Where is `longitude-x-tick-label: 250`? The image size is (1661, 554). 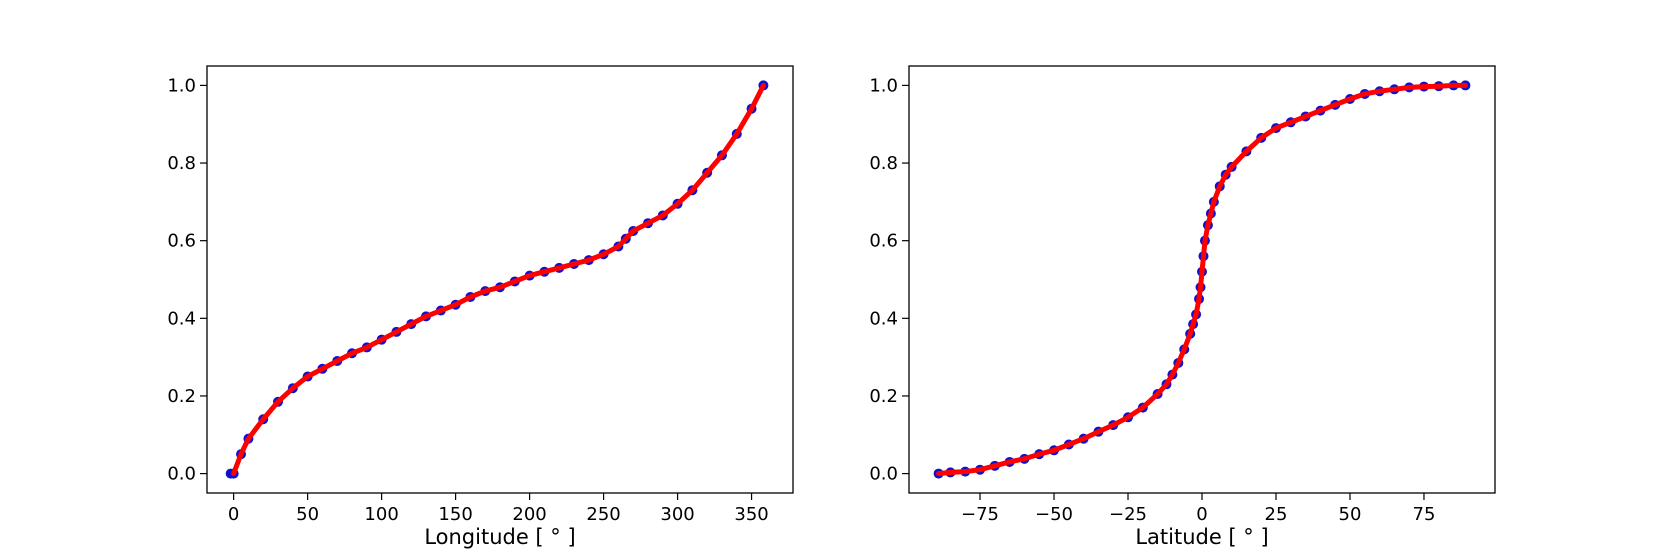 longitude-x-tick-label: 250 is located at coordinates (603, 514).